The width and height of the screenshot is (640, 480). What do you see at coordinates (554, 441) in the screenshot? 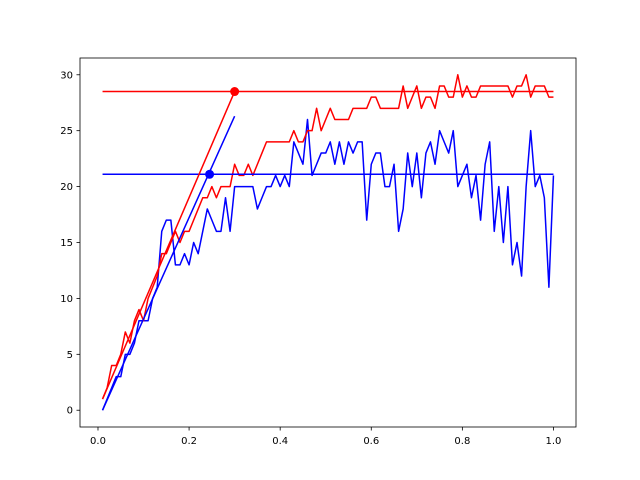
I see `x-tick-label: 1.0` at bounding box center [554, 441].